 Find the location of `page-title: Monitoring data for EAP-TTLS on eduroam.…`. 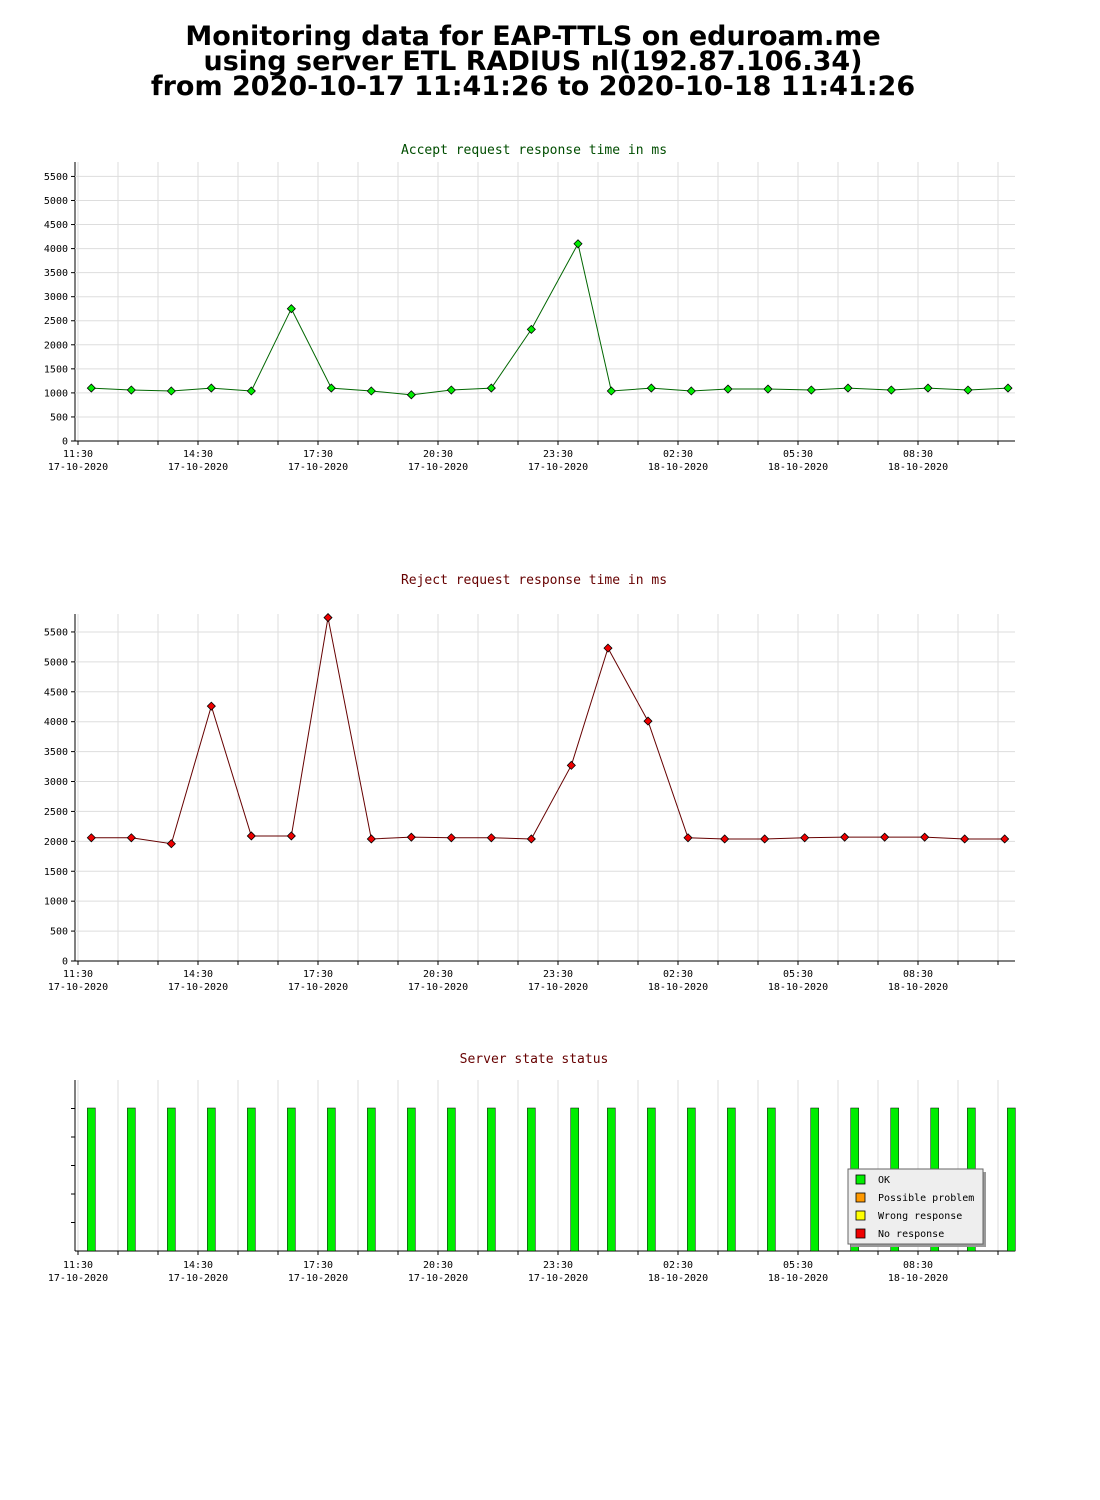

page-title: Monitoring data for EAP-TTLS on eduroam.… is located at coordinates (533, 60).